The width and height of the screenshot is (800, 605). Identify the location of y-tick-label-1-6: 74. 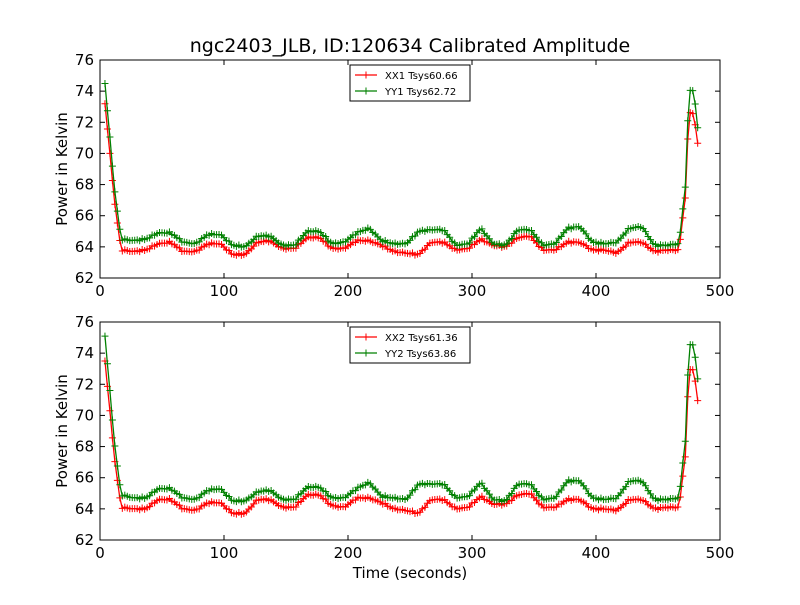
(84, 91).